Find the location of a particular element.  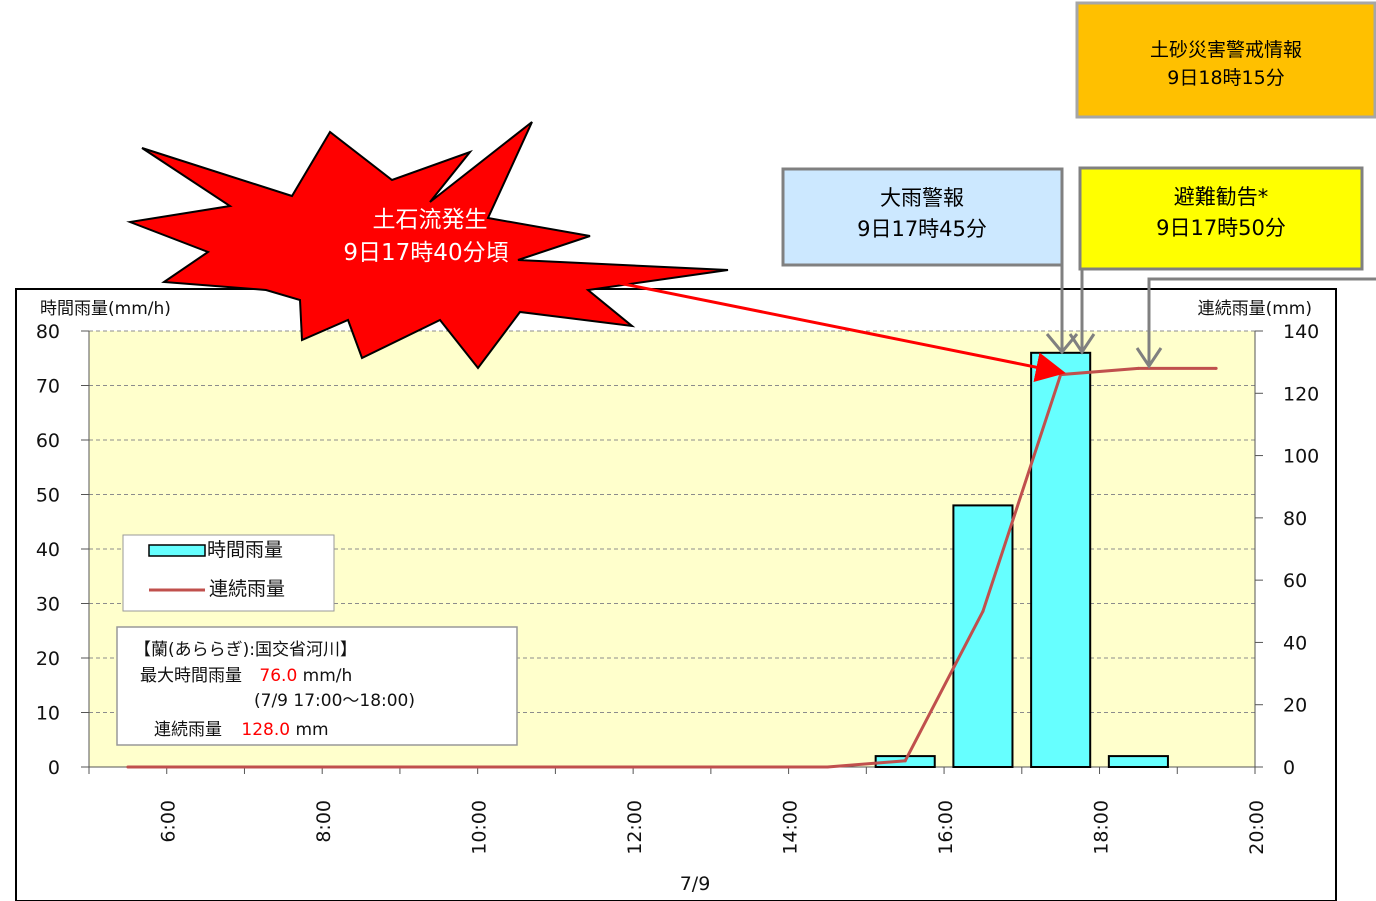

legend-swatch-bar is located at coordinates (177, 550).